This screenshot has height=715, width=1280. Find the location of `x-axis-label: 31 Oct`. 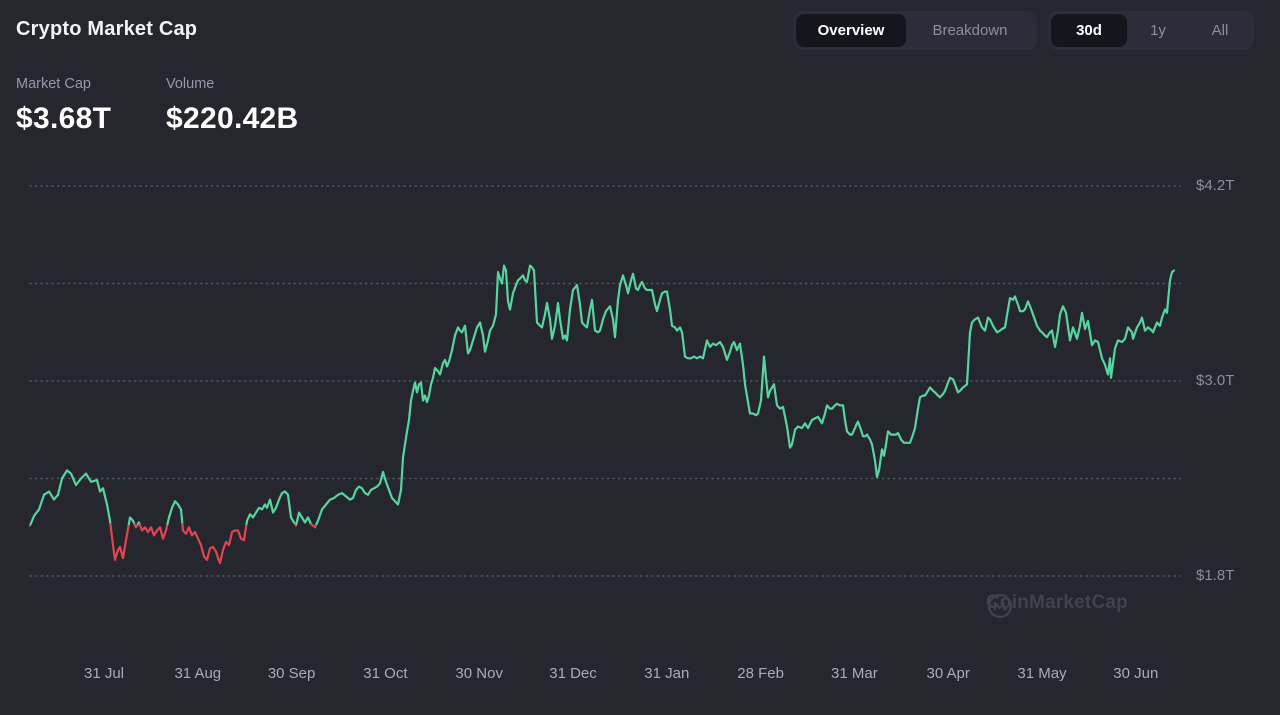

x-axis-label: 31 Oct is located at coordinates (385, 673).